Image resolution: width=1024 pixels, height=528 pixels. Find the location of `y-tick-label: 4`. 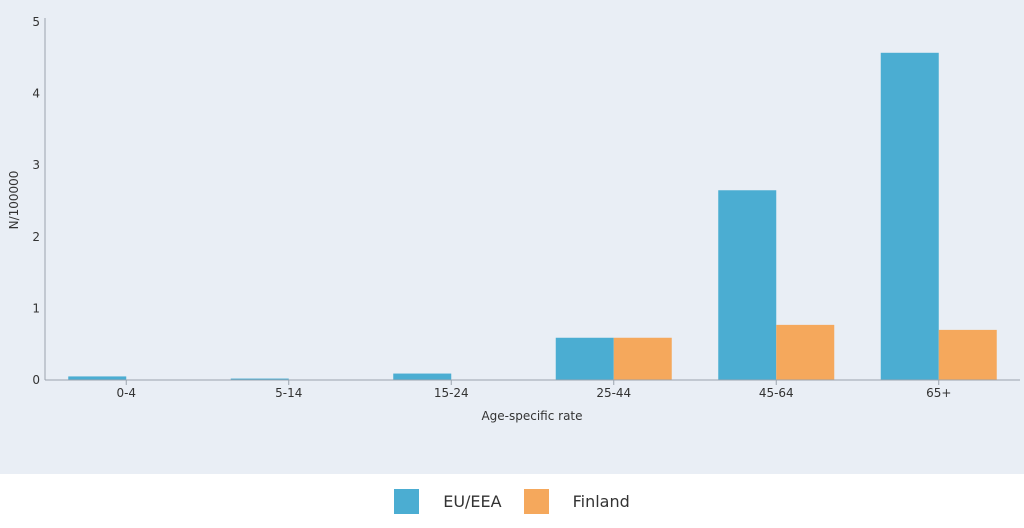

y-tick-label: 4 is located at coordinates (36, 94).